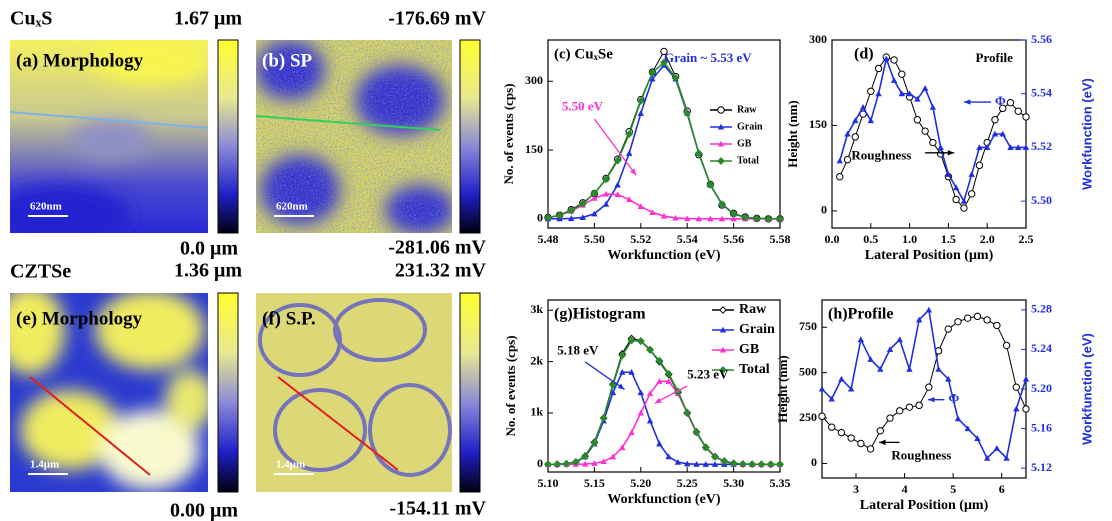 The image size is (1112, 521). I want to click on chart-title: (c) CuₓSe, so click(583, 54).